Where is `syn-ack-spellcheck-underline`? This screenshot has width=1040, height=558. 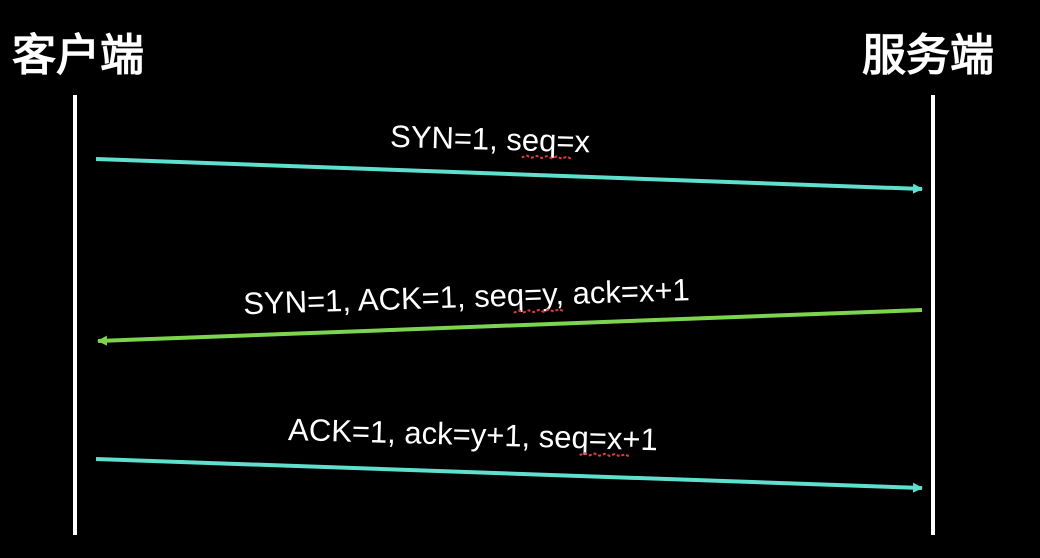
syn-ack-spellcheck-underline is located at coordinates (539, 311).